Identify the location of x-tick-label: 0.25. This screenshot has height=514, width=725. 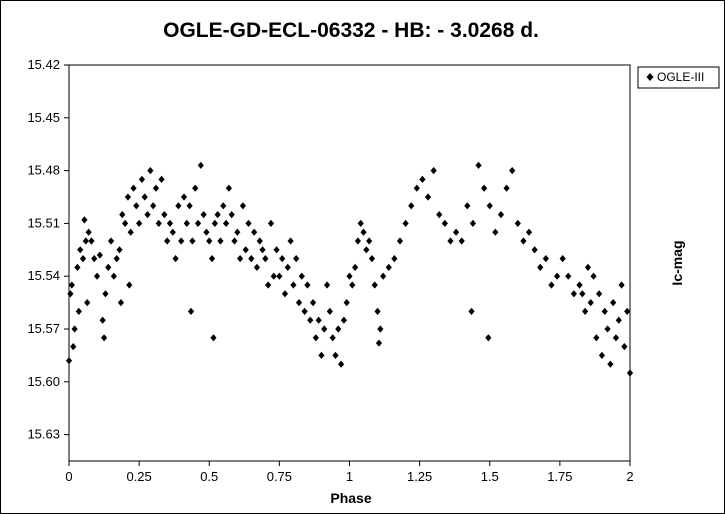
(138, 476).